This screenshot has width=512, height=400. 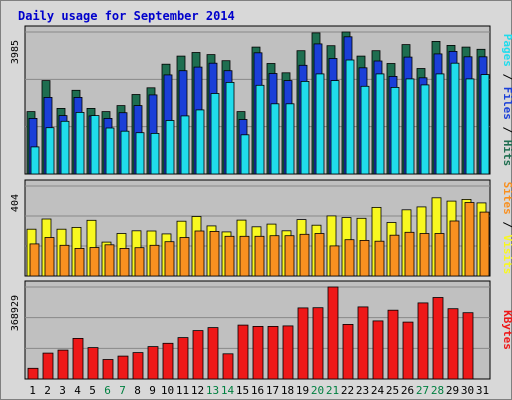 What do you see at coordinates (506, 228) in the screenshot?
I see `legend-visits: Sites / Visits` at bounding box center [506, 228].